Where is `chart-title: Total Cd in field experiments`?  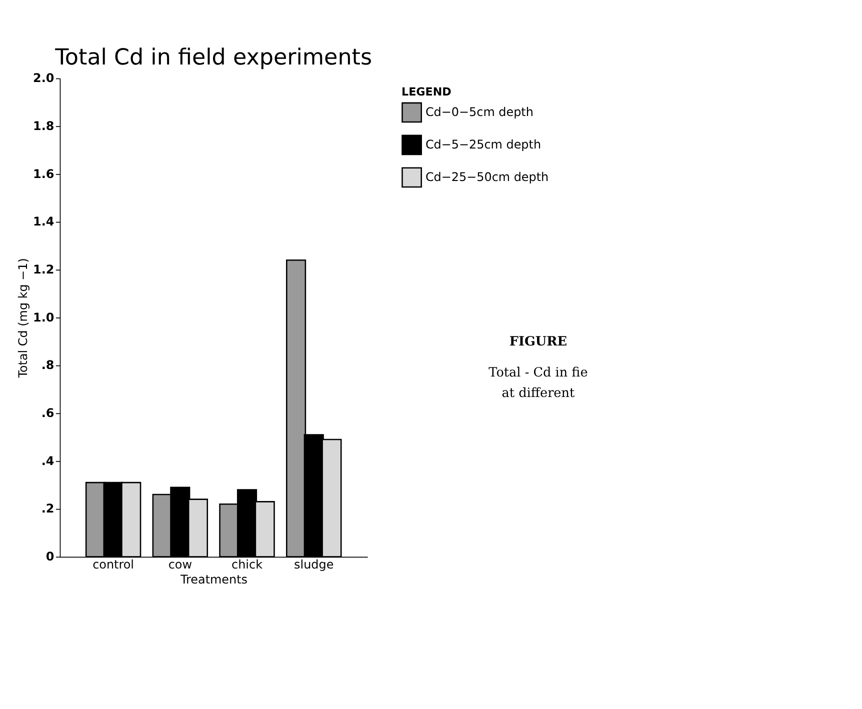
chart-title: Total Cd in field experiments is located at coordinates (213, 57).